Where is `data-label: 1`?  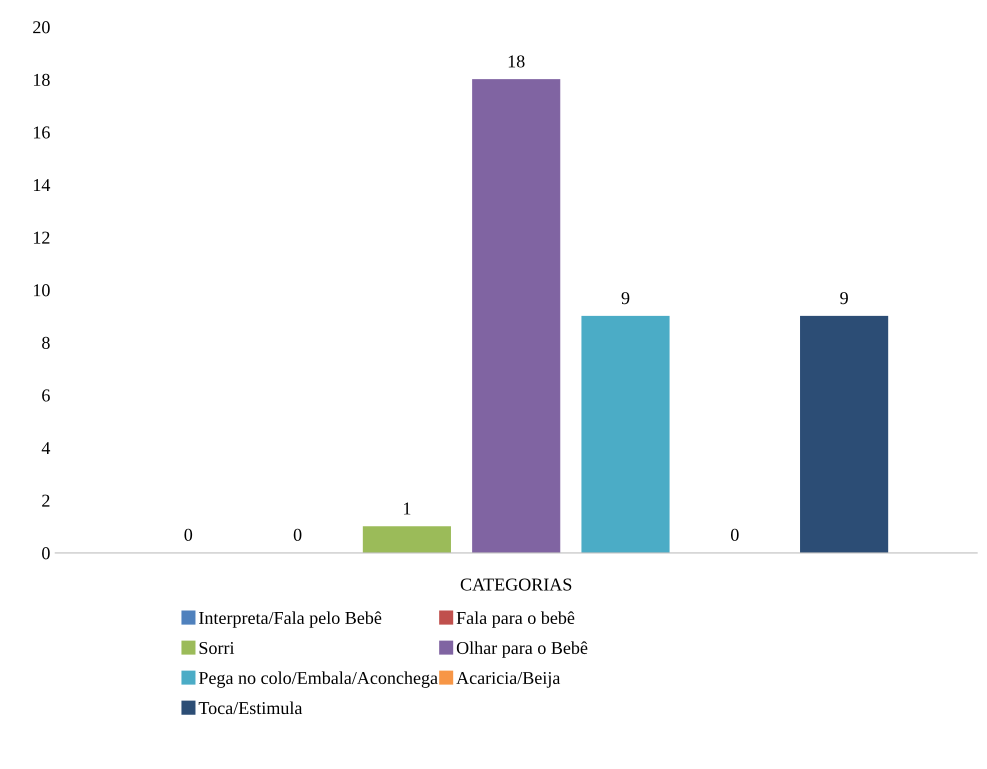
data-label: 1 is located at coordinates (407, 508).